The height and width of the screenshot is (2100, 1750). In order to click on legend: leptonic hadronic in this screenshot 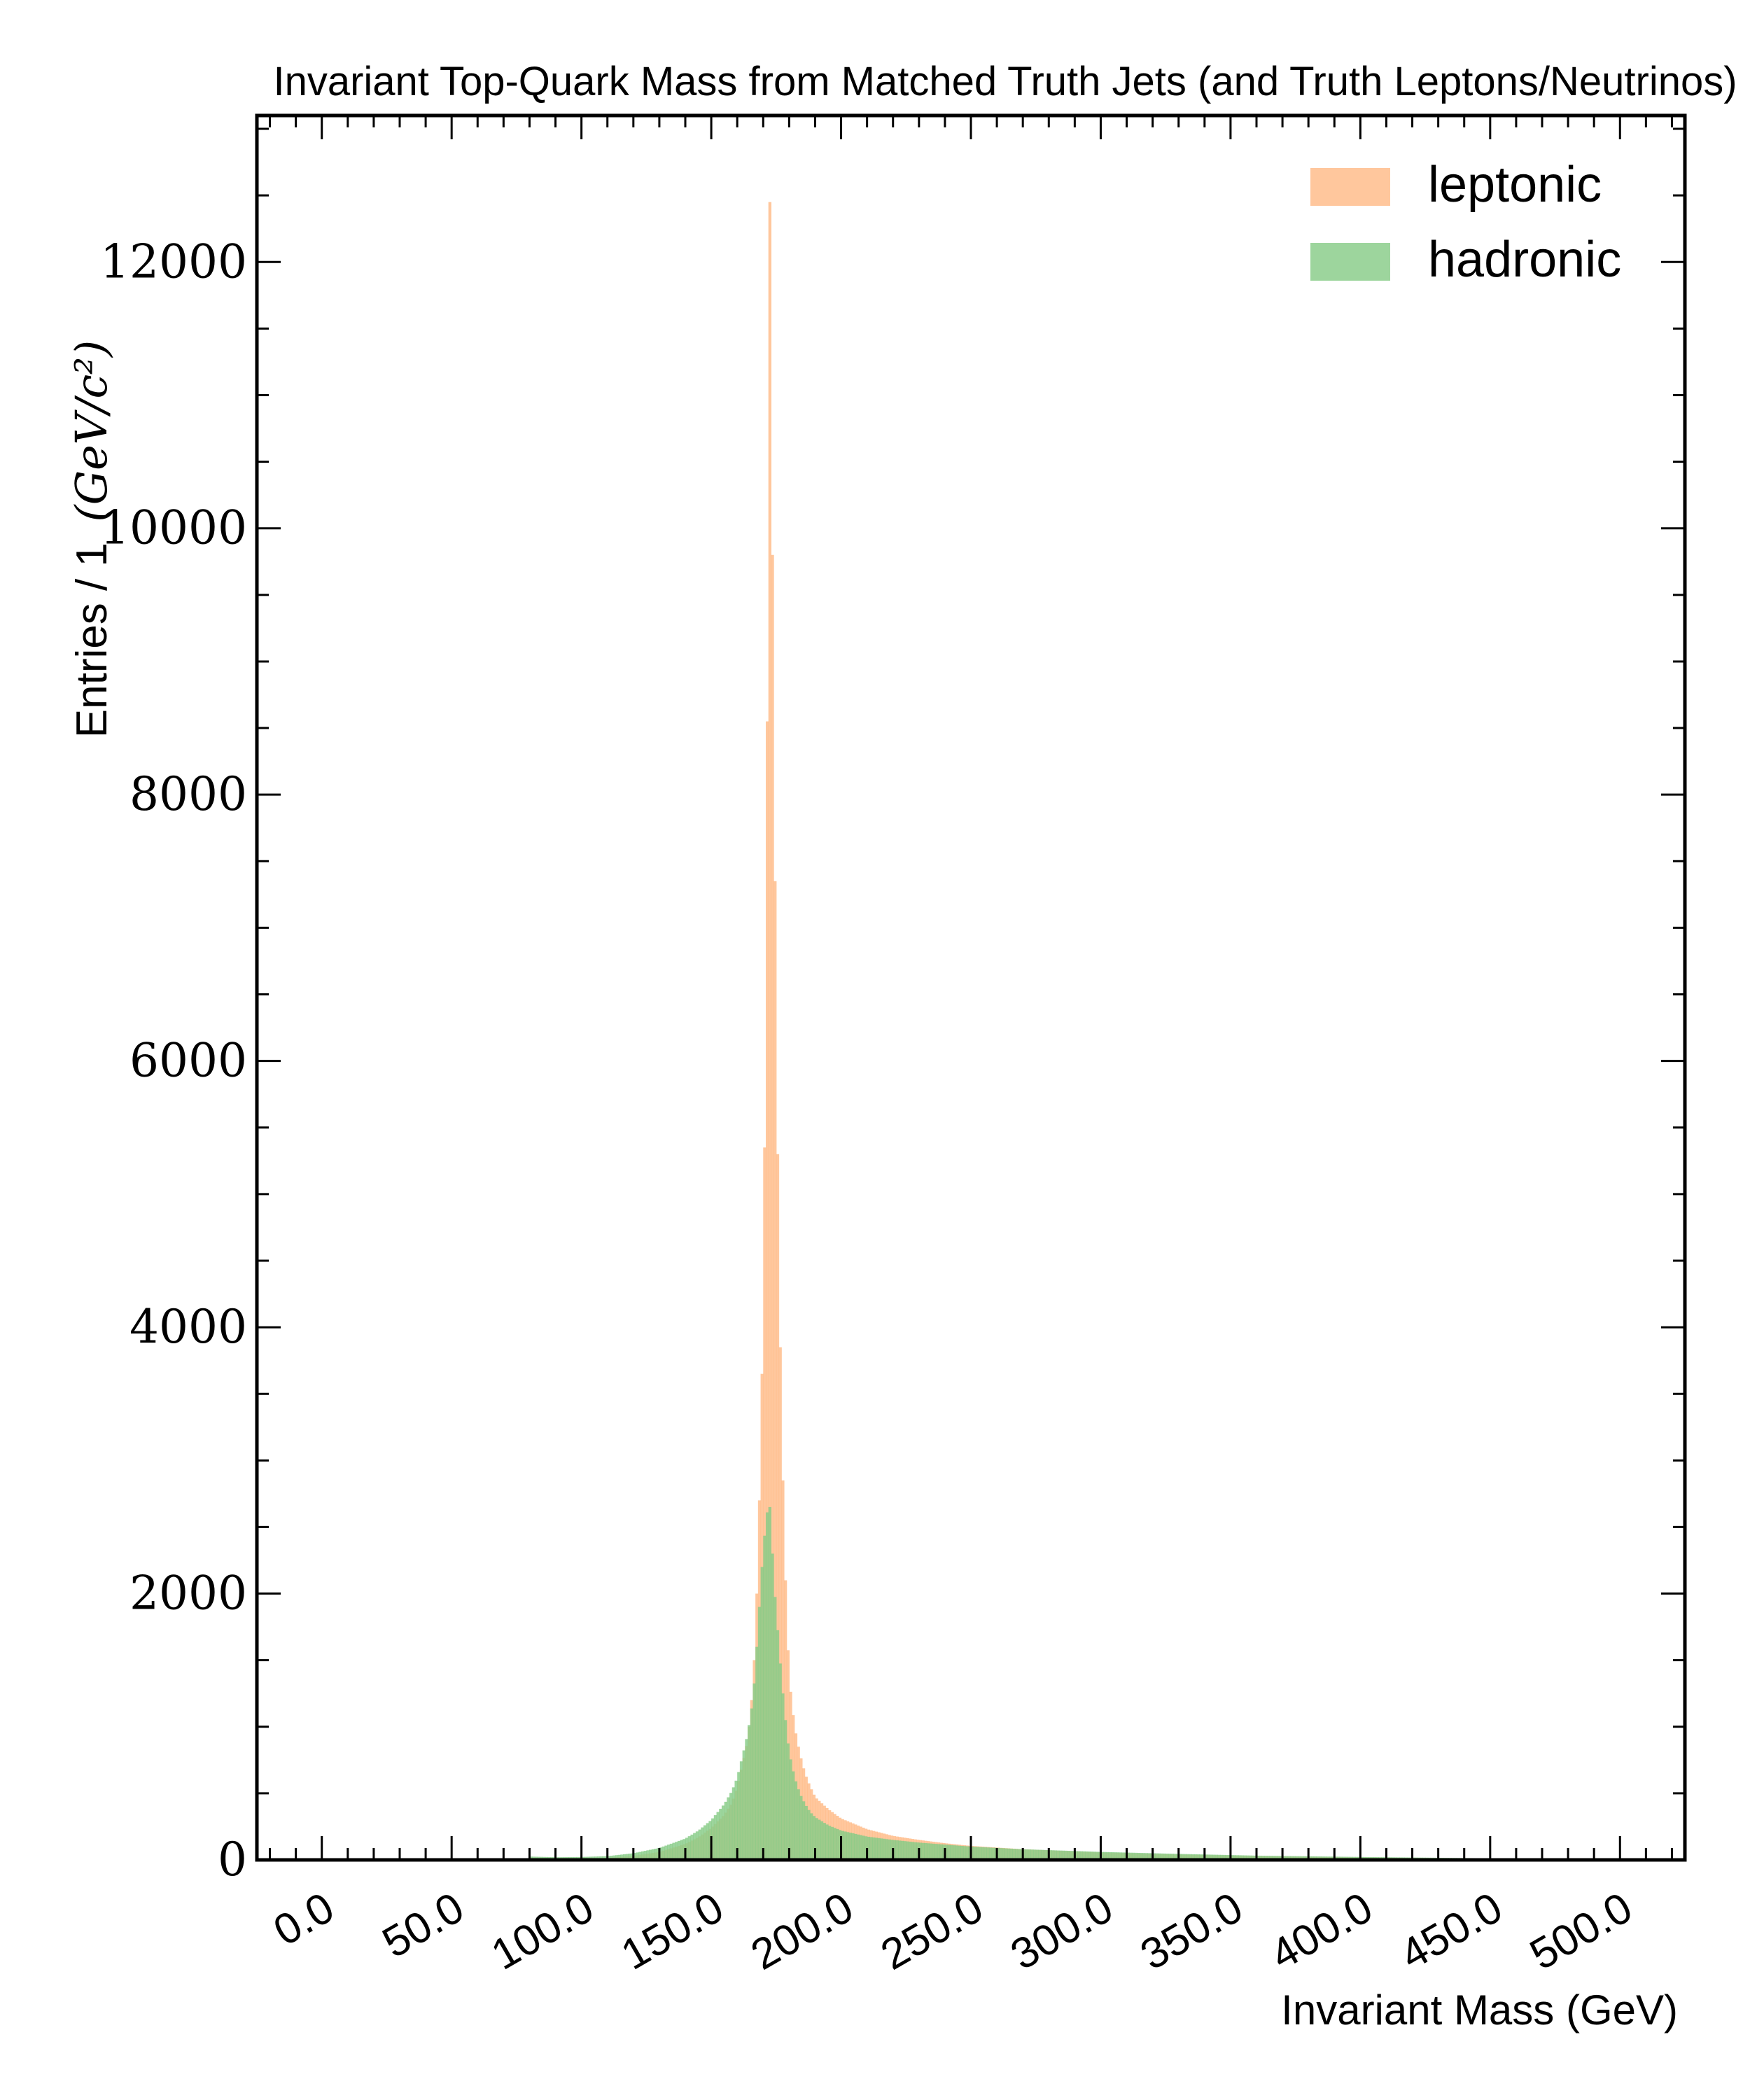, I will do `click(1465, 222)`.